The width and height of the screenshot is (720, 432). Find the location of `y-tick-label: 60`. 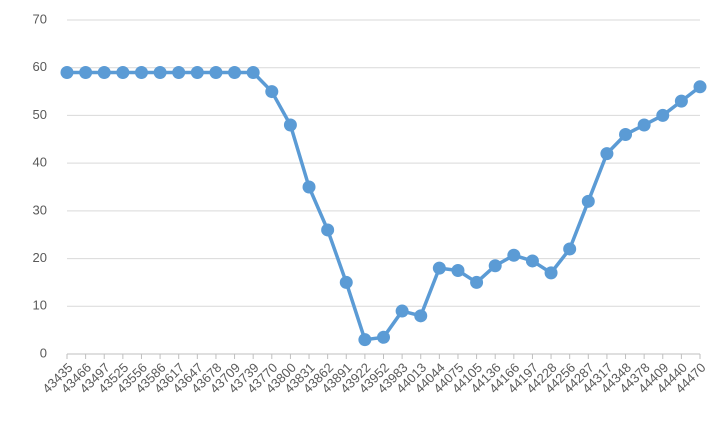

y-tick-label: 60 is located at coordinates (40, 66).